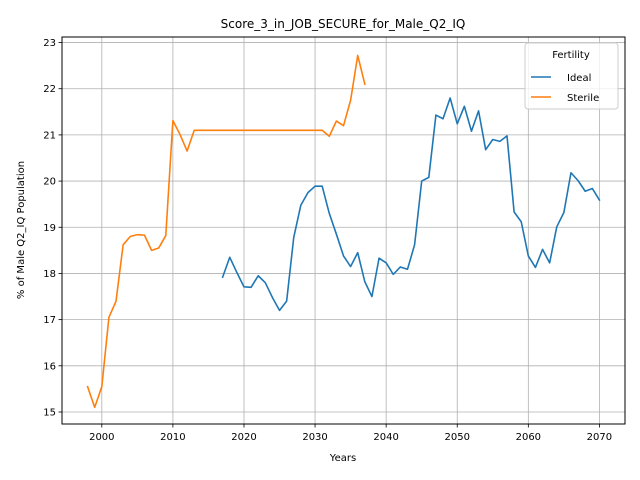 The height and width of the screenshot is (480, 640). Describe the element at coordinates (579, 78) in the screenshot. I see `legend-label-ideal: Ideal` at that location.